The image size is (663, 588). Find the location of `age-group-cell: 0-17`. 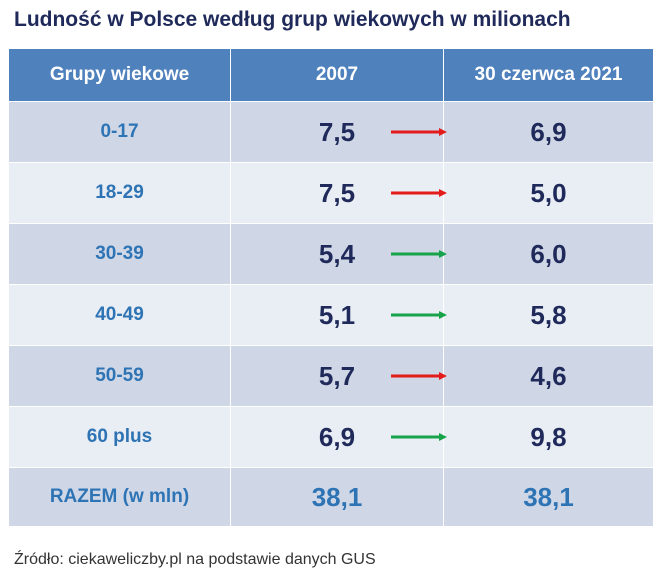

age-group-cell: 0-17 is located at coordinates (119, 132).